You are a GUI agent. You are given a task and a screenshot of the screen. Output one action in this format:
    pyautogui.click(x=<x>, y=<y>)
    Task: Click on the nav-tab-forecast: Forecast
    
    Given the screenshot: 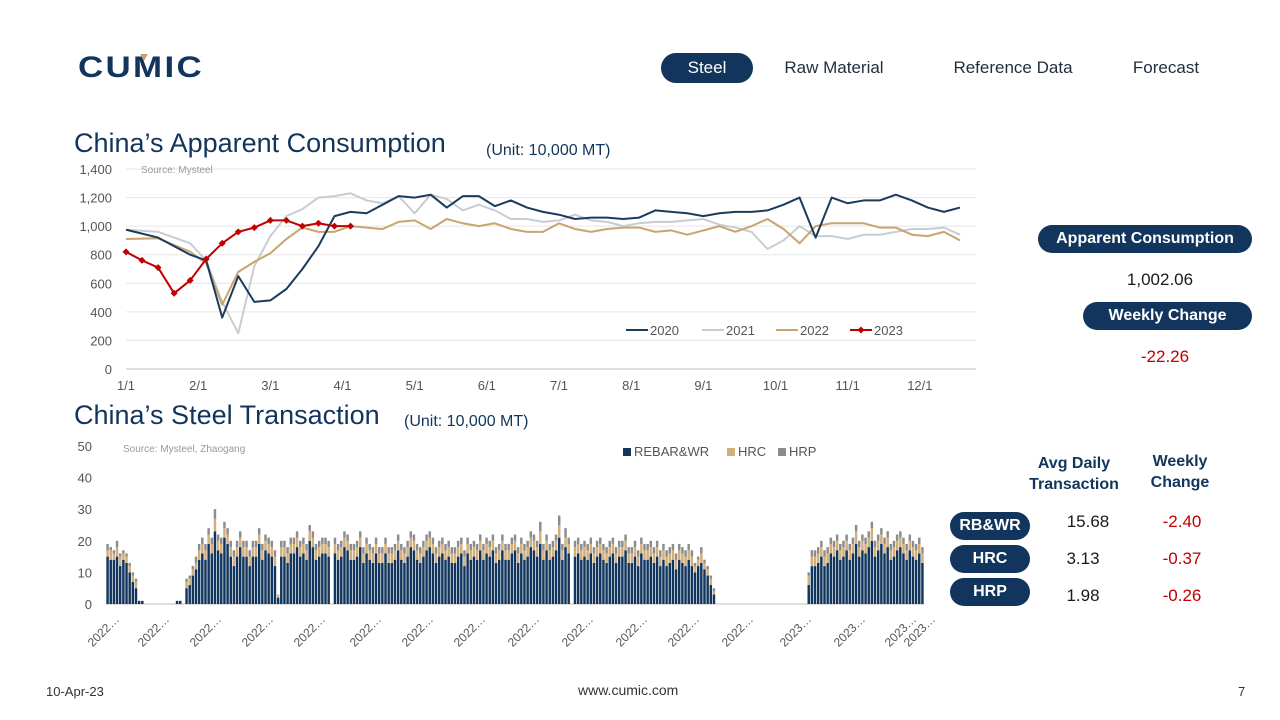 What is the action you would take?
    pyautogui.click(x=1166, y=68)
    